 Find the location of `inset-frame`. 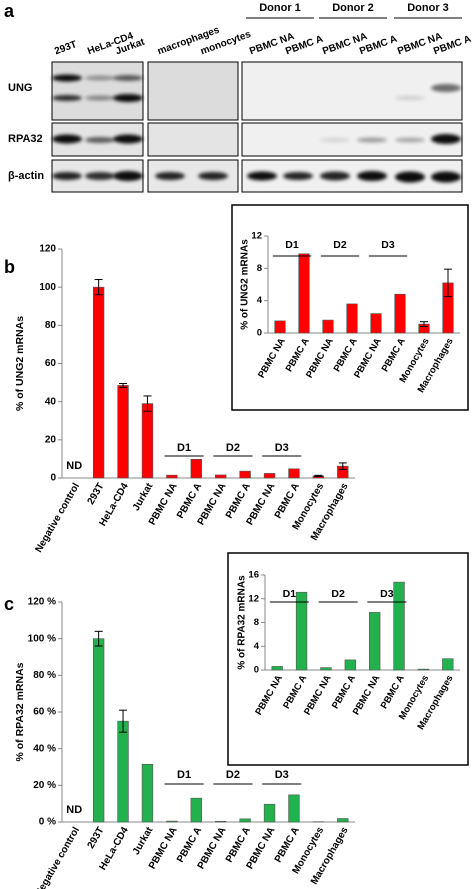

inset-frame is located at coordinates (348, 659).